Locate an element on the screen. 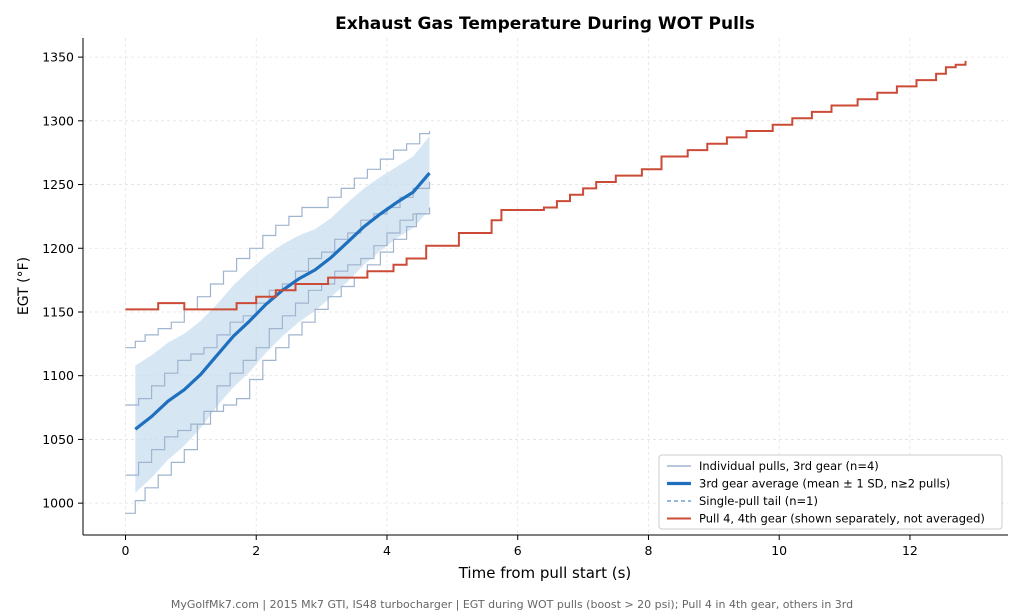  y-tick-label: 1000 is located at coordinates (58, 503).